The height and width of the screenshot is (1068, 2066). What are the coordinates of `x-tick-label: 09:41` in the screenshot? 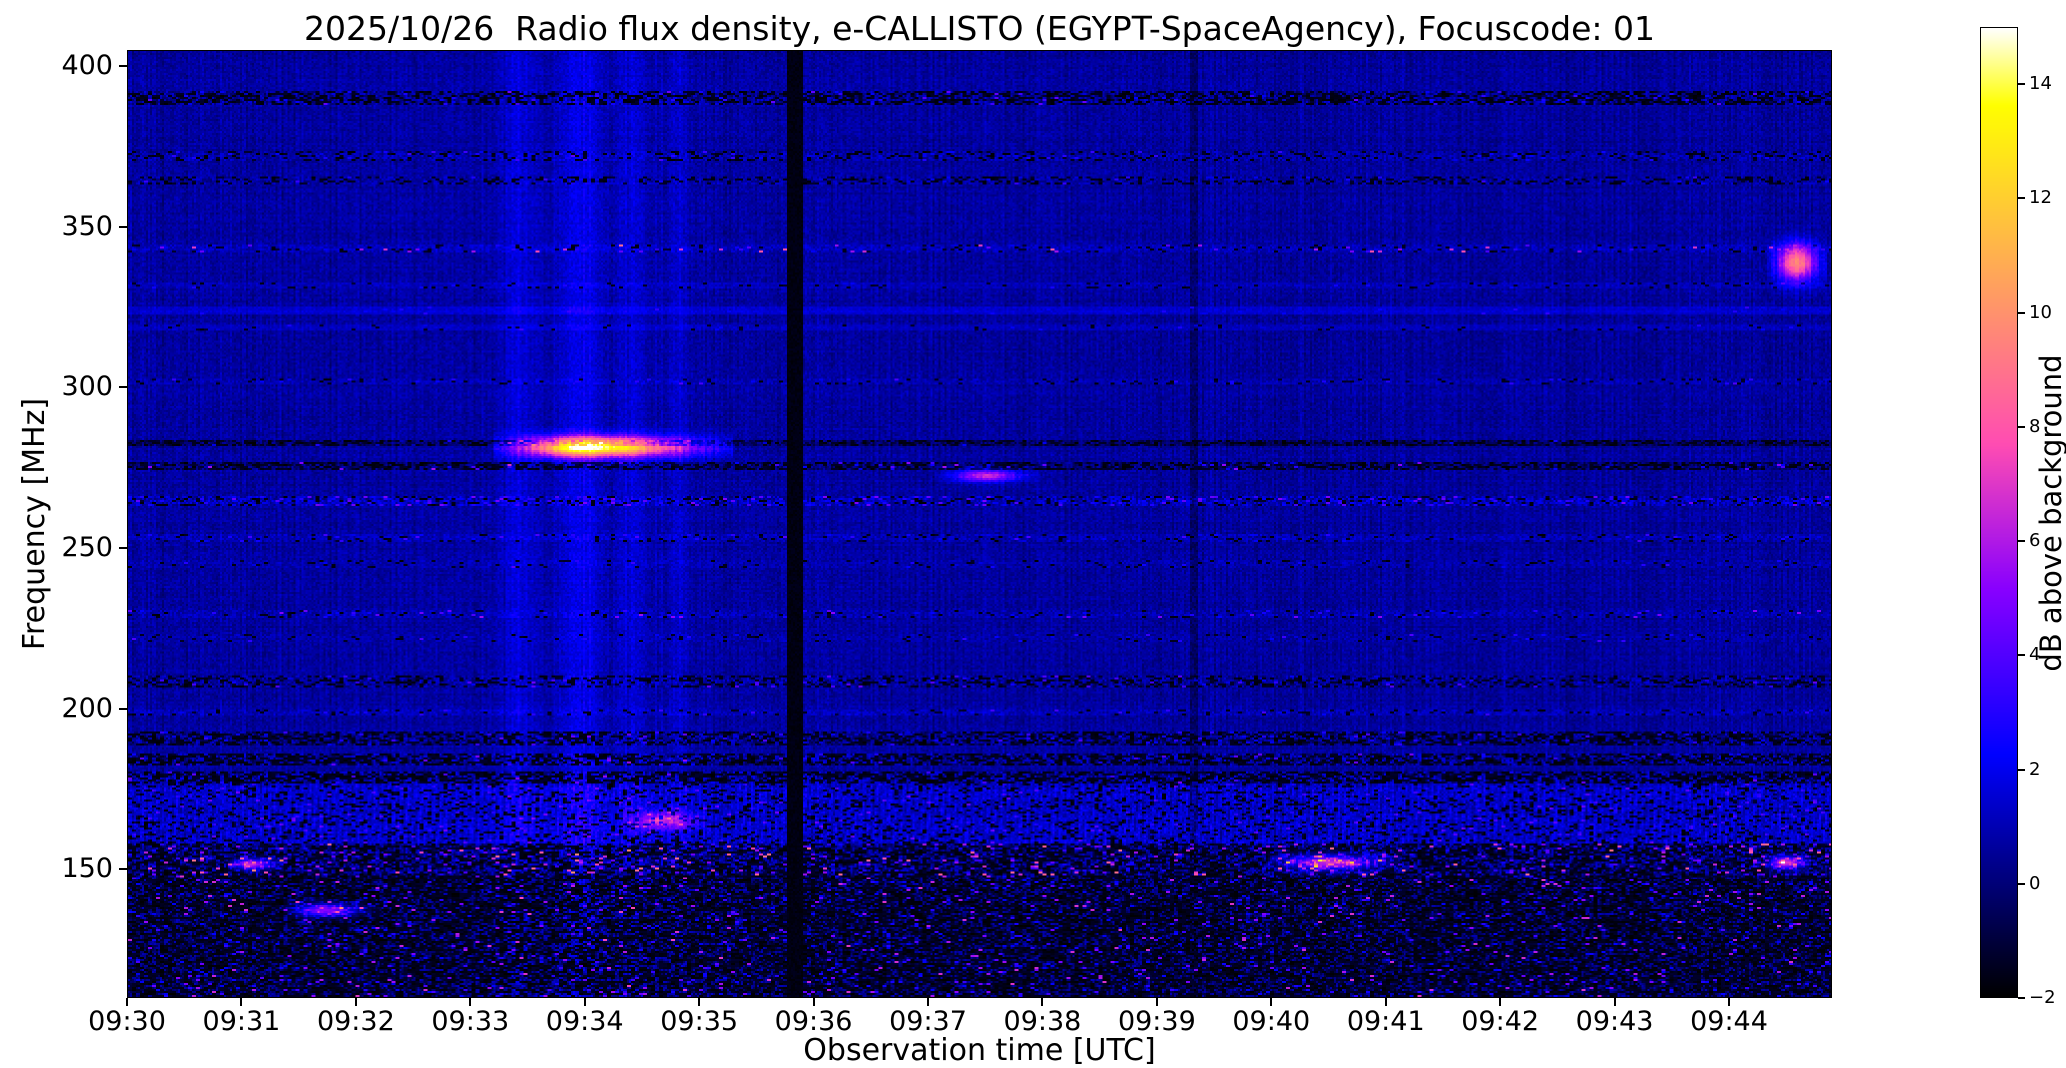 It's located at (1385, 1021).